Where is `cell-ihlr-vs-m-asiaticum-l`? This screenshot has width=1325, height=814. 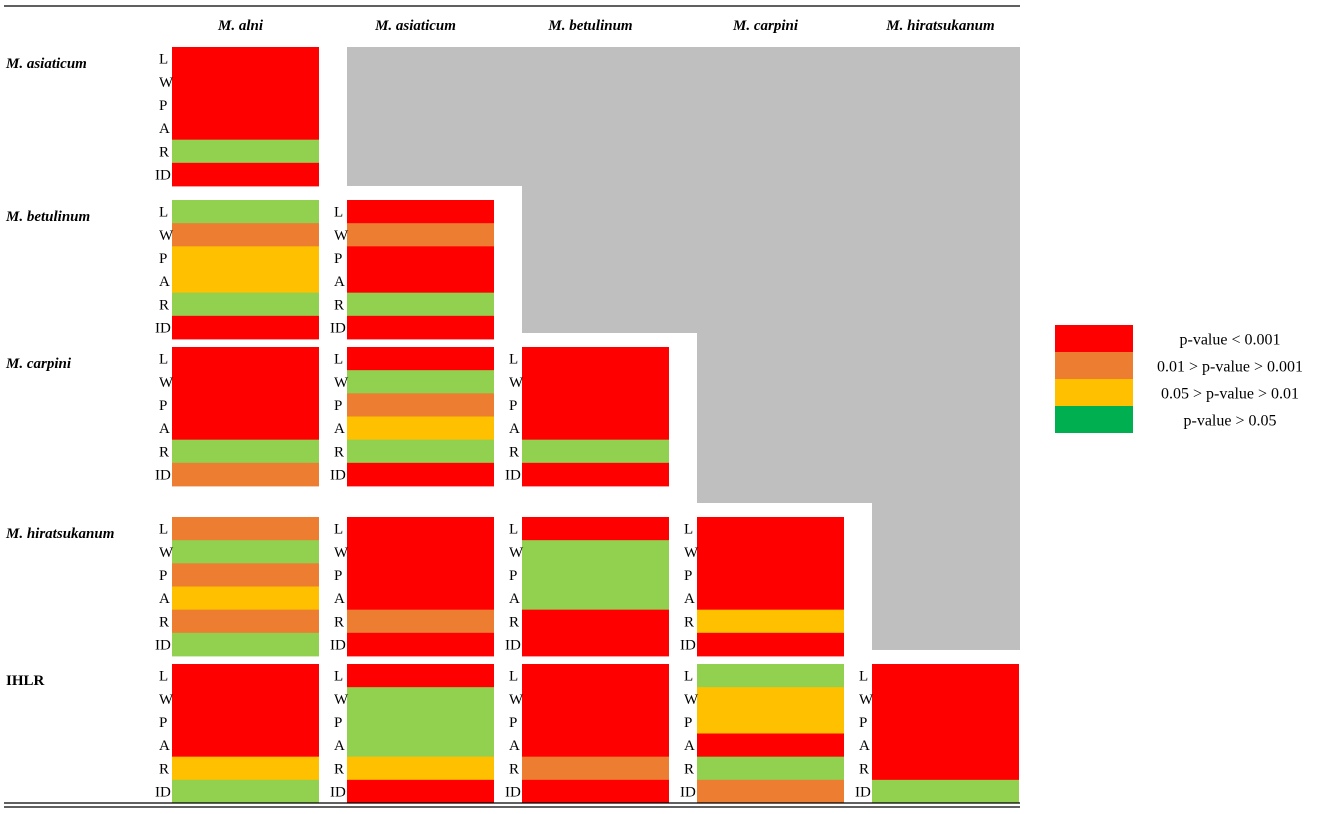 cell-ihlr-vs-m-asiaticum-l is located at coordinates (420, 676).